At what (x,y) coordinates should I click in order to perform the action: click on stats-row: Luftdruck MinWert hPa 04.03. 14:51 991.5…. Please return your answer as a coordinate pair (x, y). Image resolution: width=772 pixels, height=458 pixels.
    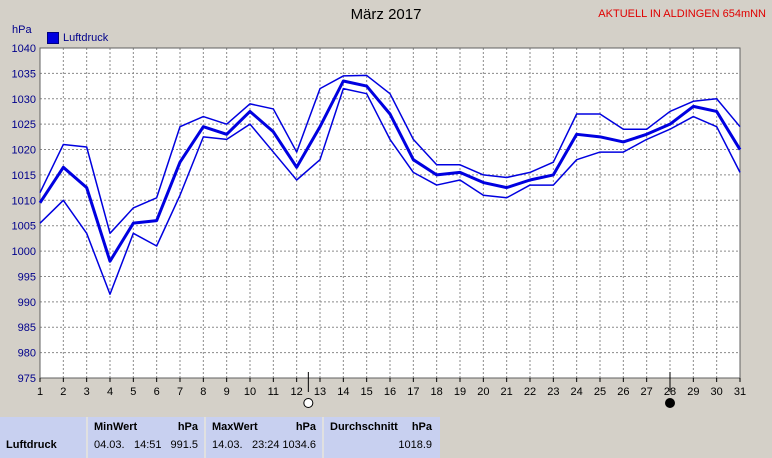
    Looking at the image, I should click on (220, 437).